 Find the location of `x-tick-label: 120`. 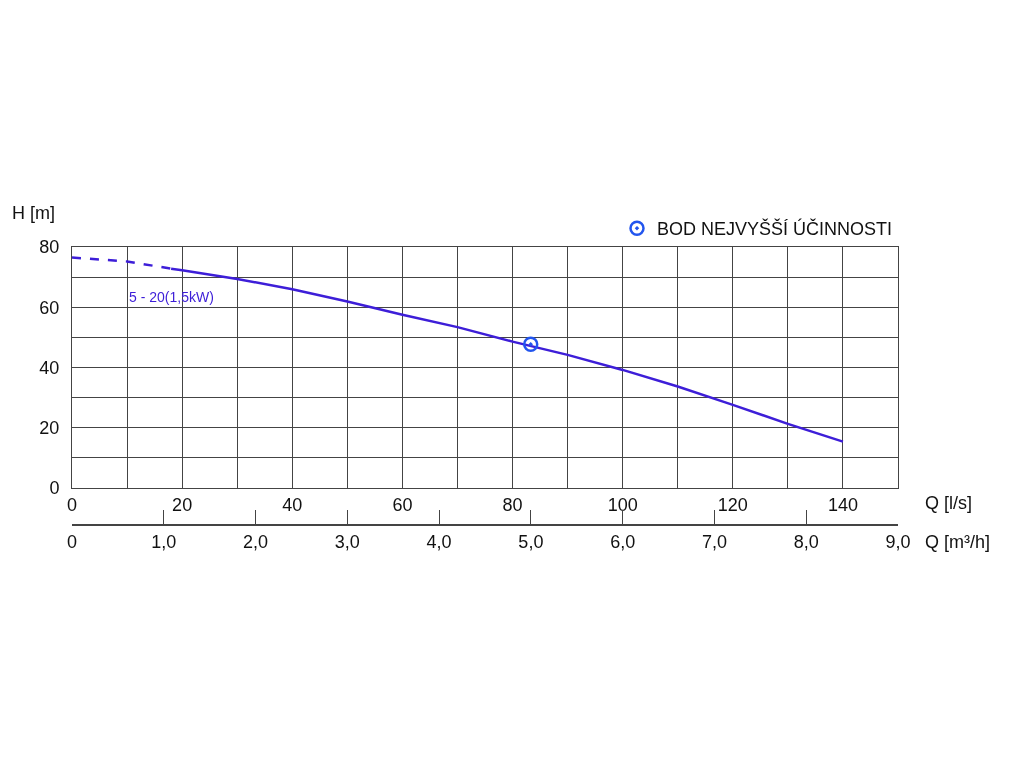

x-tick-label: 120 is located at coordinates (732, 504).